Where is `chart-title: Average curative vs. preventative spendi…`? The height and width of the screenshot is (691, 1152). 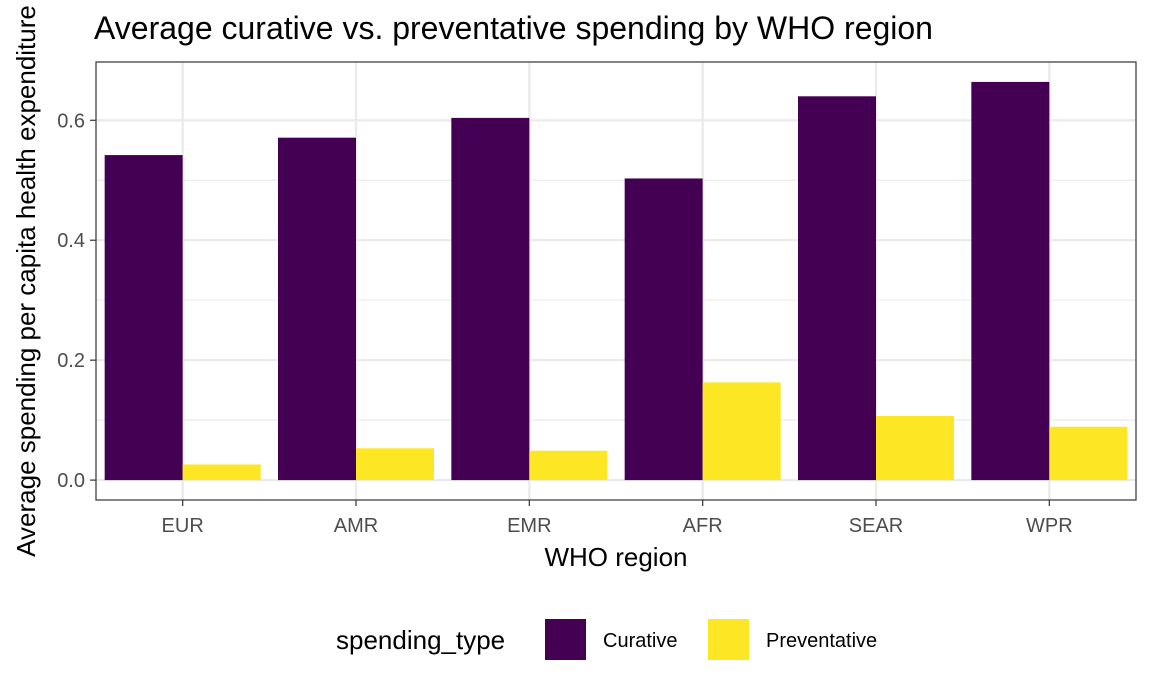
chart-title: Average curative vs. preventative spendi… is located at coordinates (513, 28).